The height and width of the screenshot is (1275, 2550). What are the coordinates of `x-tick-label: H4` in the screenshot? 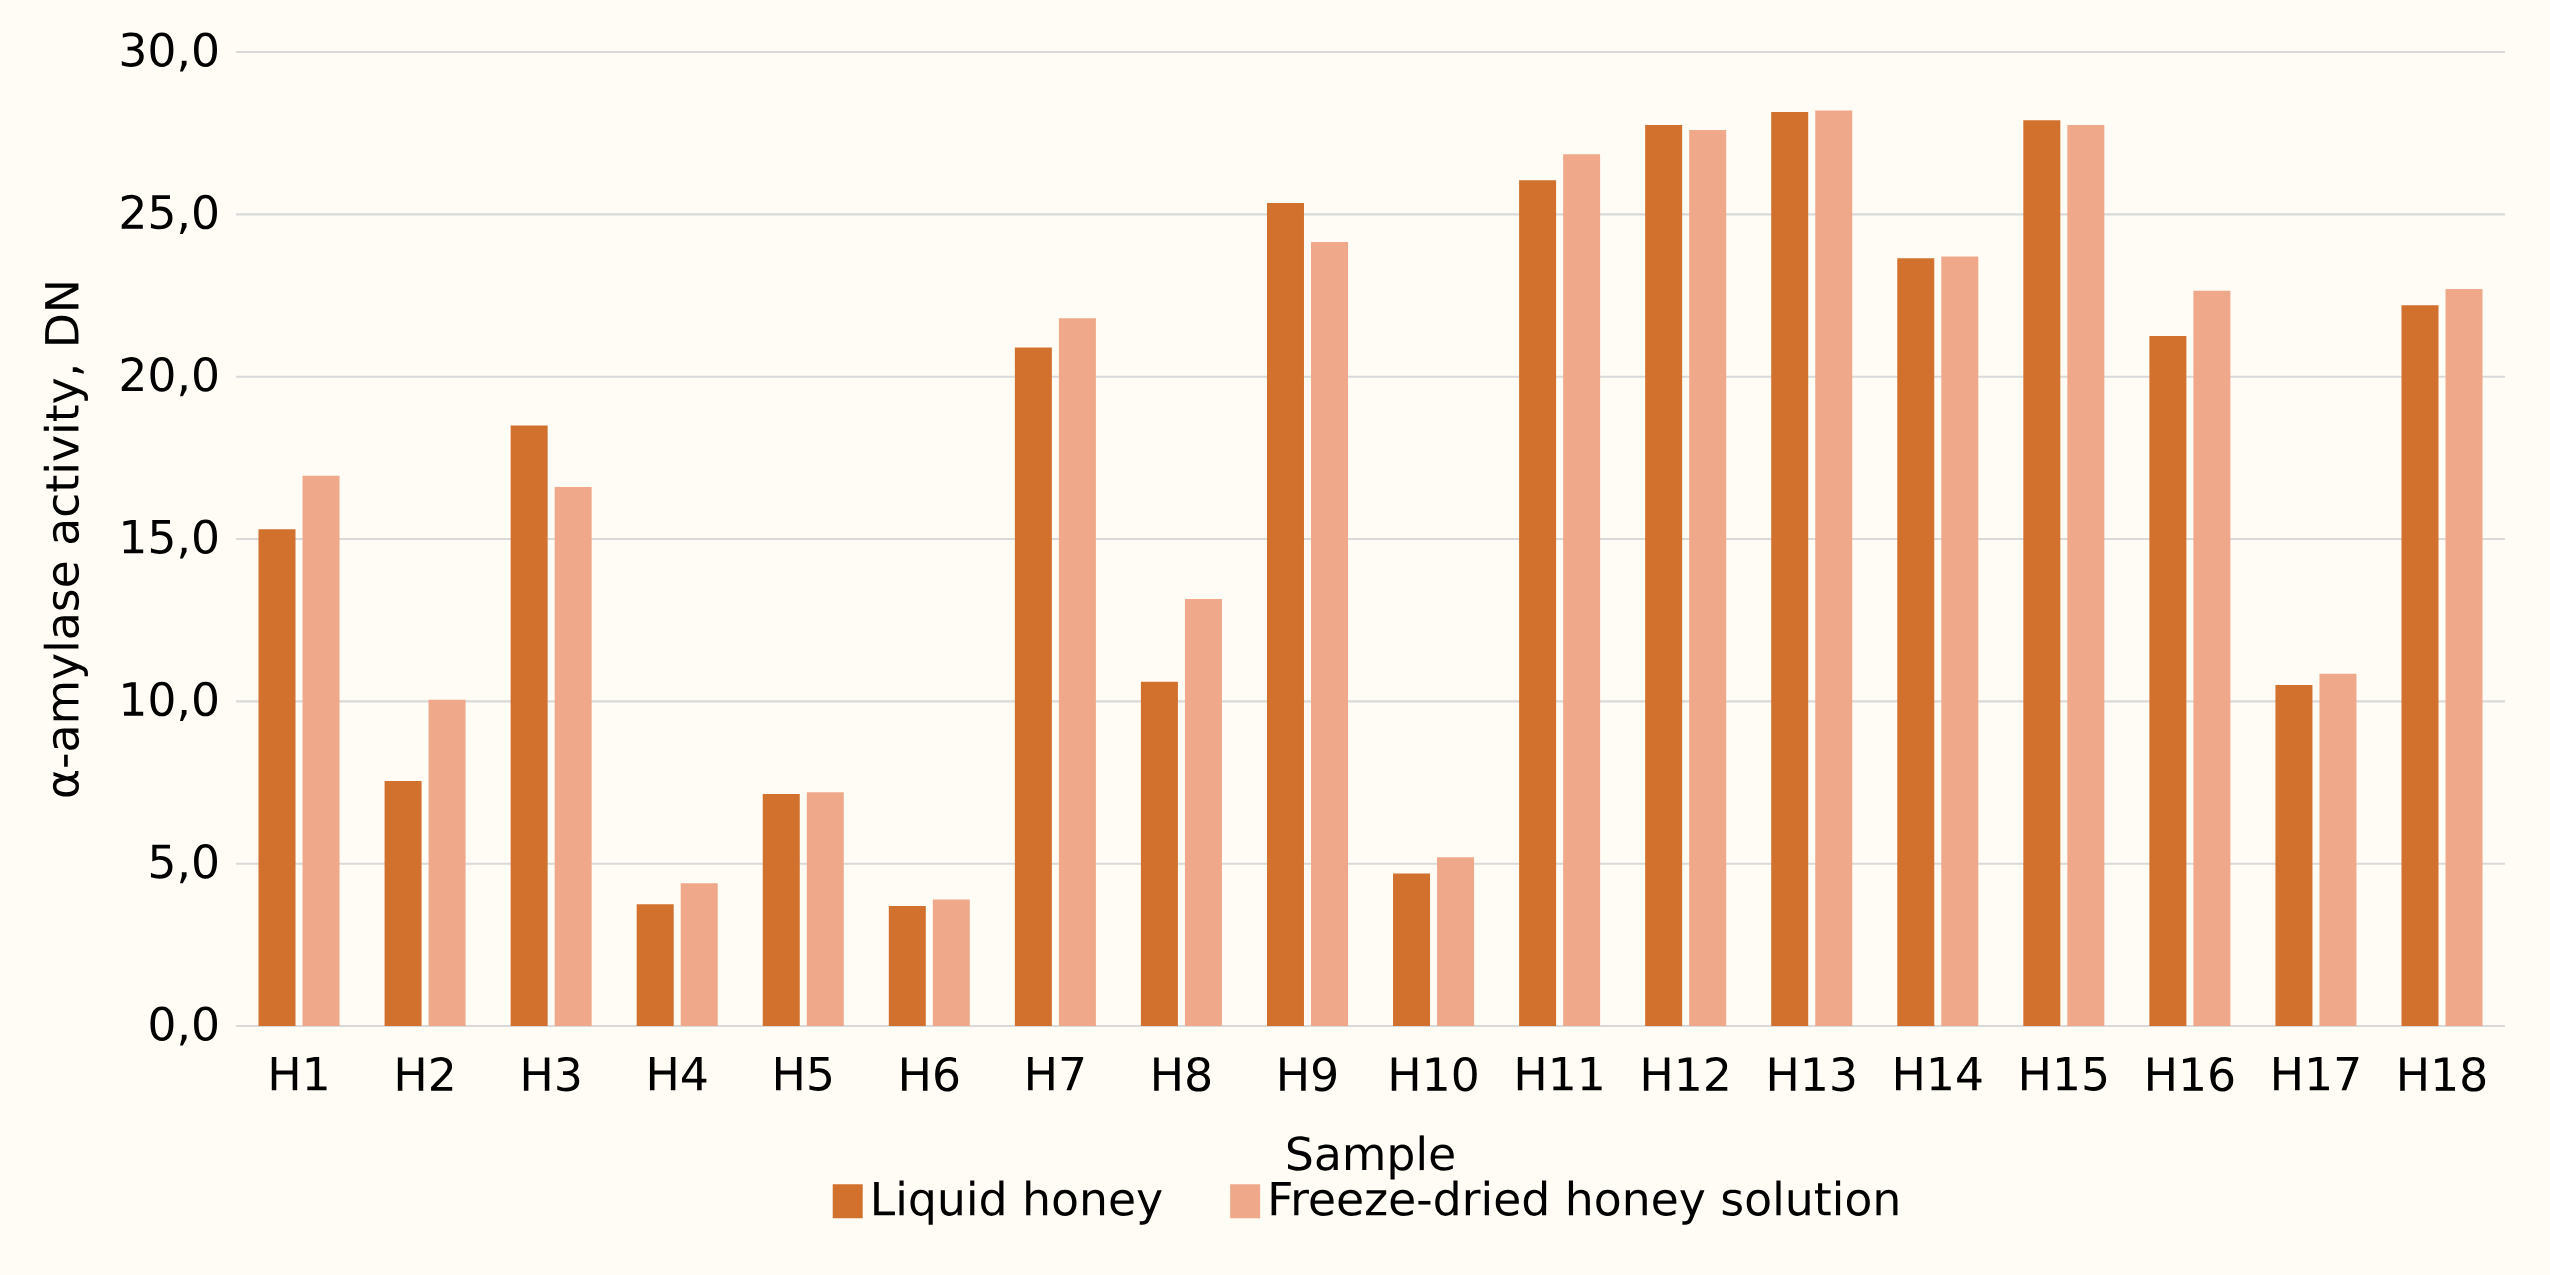 It's located at (678, 1073).